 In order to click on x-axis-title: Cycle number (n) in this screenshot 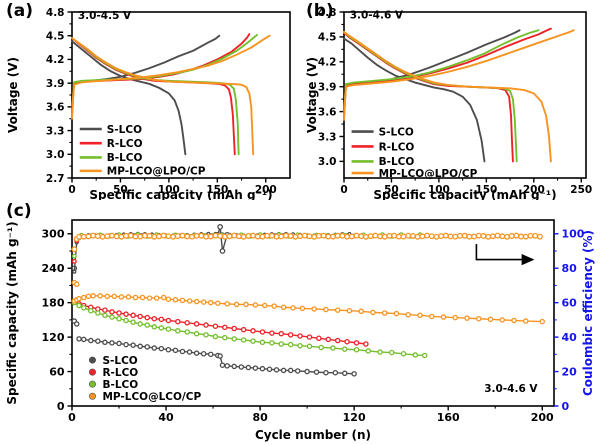, I will do `click(313, 435)`.